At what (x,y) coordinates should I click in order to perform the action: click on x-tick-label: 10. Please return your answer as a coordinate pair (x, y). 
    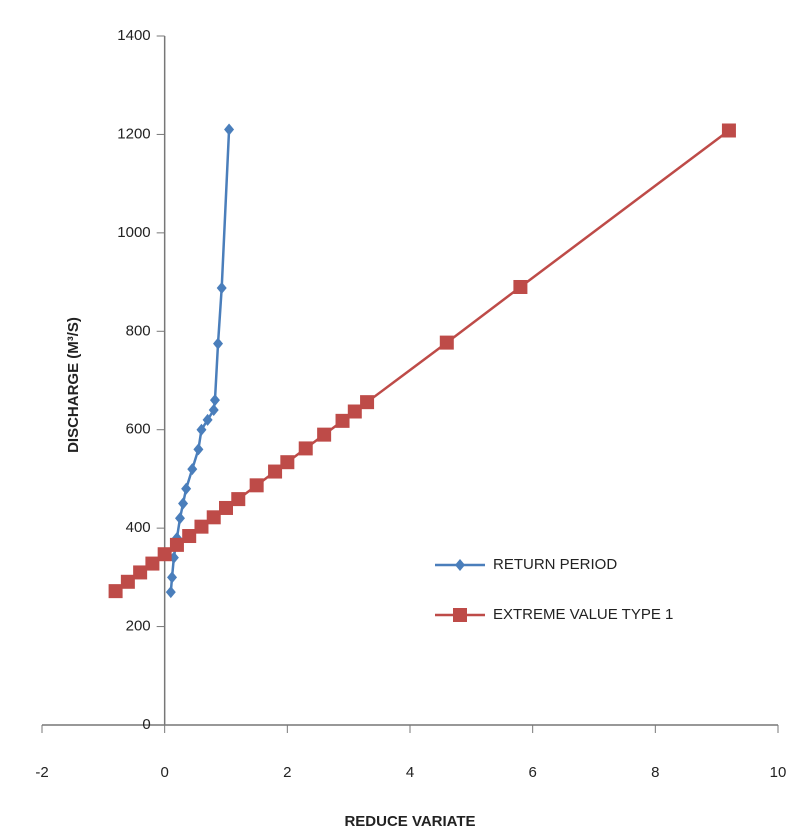
    Looking at the image, I should click on (778, 772).